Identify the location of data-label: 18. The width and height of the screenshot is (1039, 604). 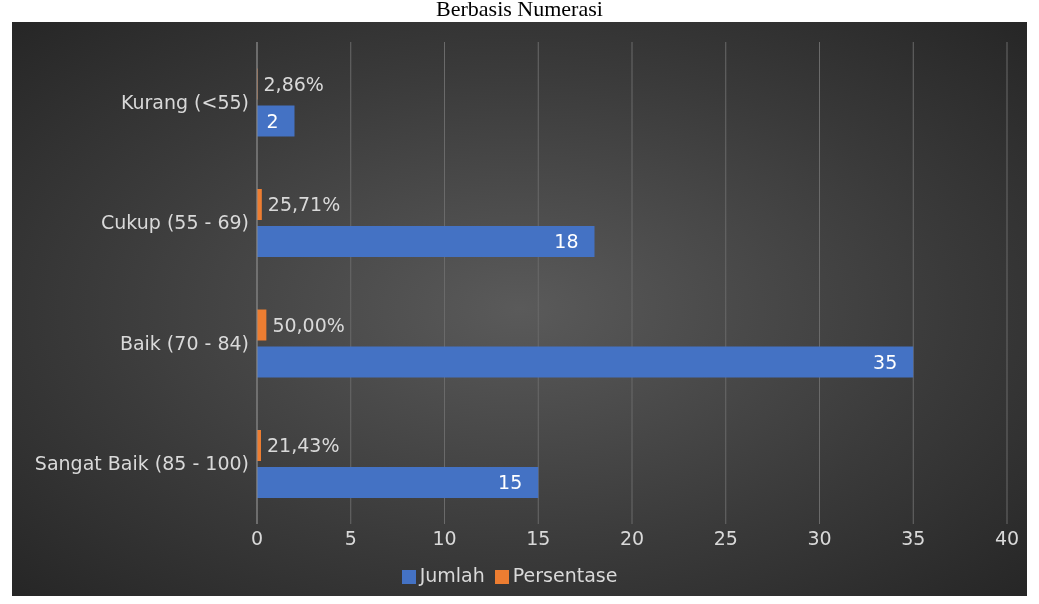
(566, 241).